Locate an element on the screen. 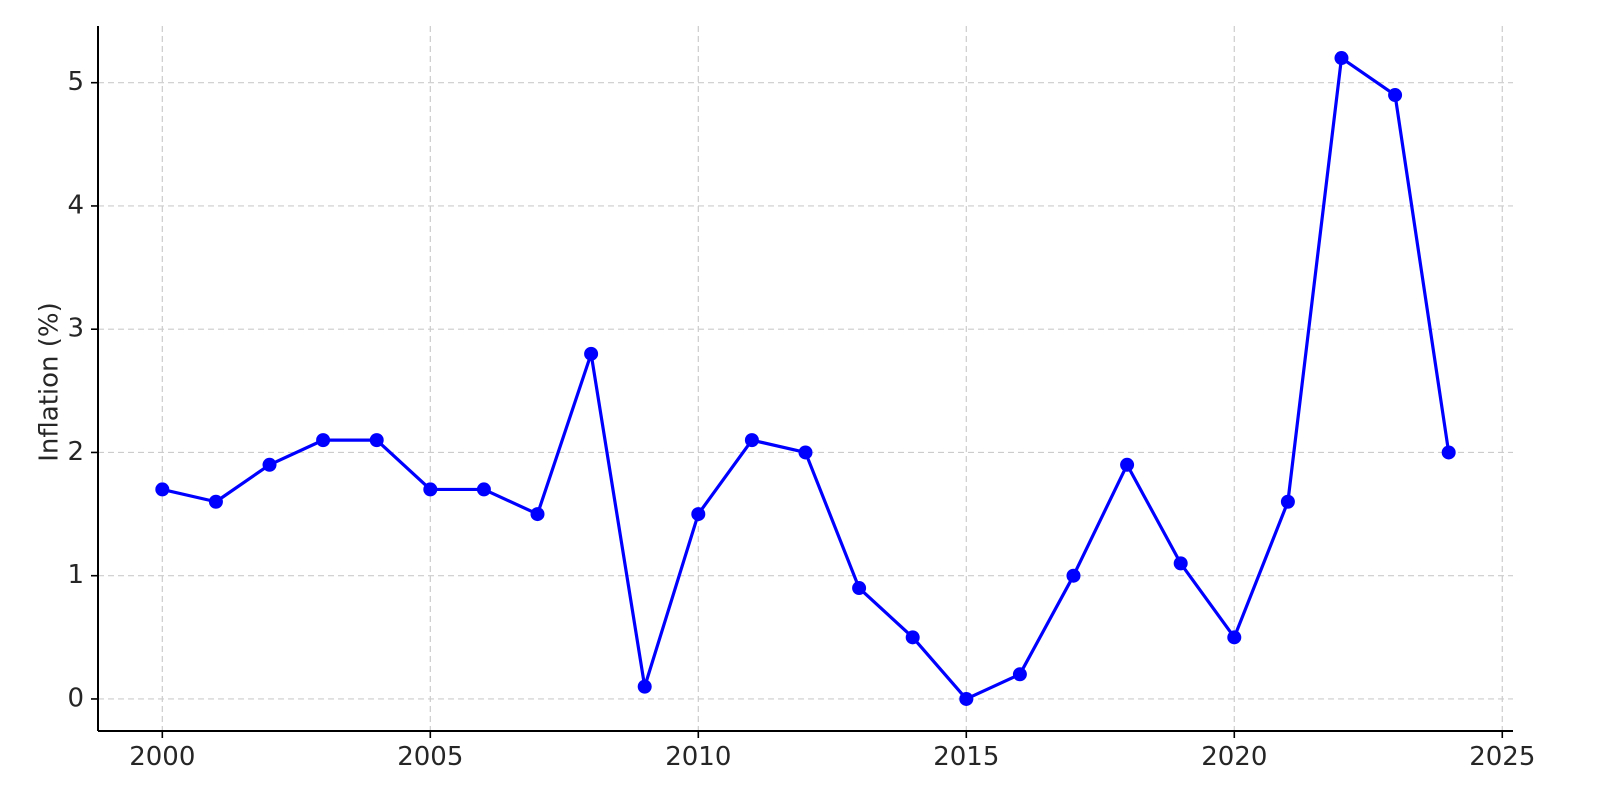 The image size is (1600, 812). data-point-2005 is located at coordinates (430, 489).